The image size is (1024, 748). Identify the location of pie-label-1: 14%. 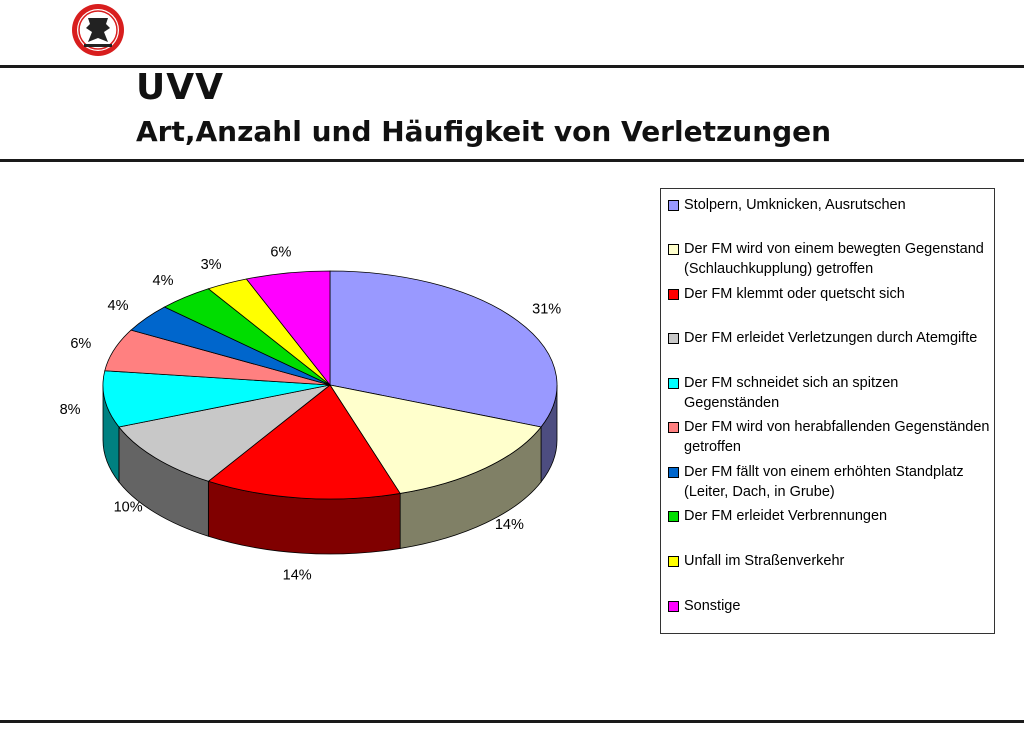
(509, 525).